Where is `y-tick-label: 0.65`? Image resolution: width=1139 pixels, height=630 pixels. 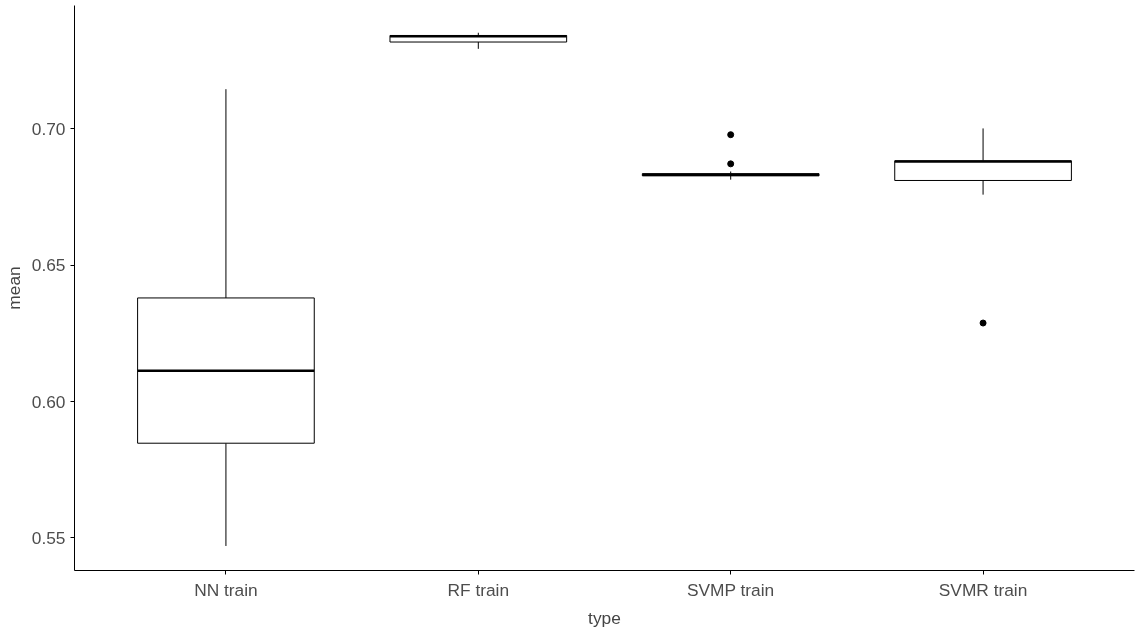 y-tick-label: 0.65 is located at coordinates (48, 265).